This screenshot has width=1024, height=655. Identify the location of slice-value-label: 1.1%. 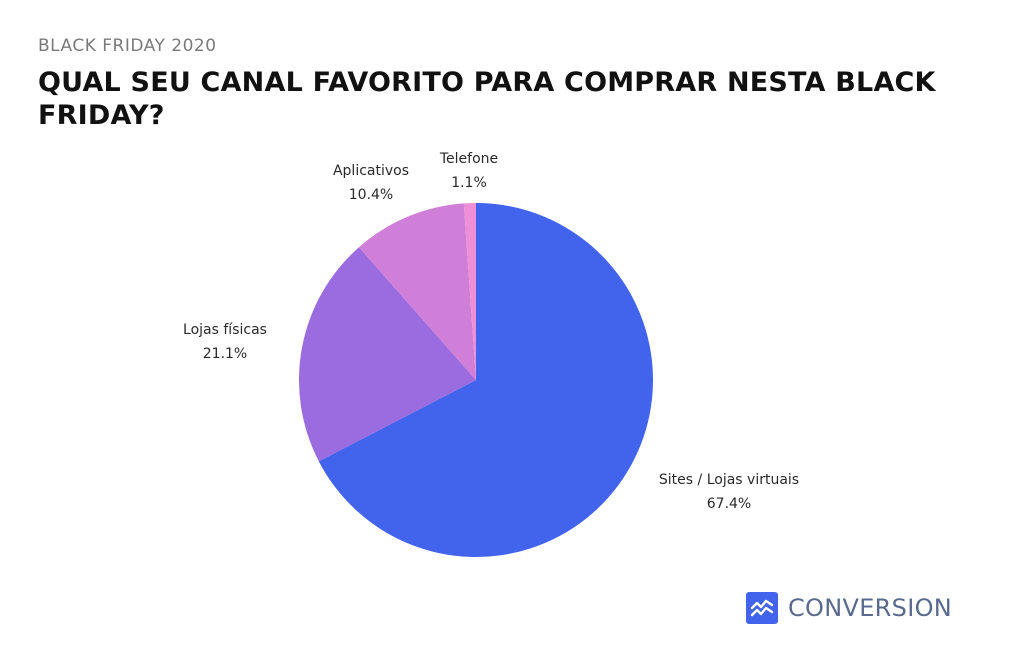
(469, 183).